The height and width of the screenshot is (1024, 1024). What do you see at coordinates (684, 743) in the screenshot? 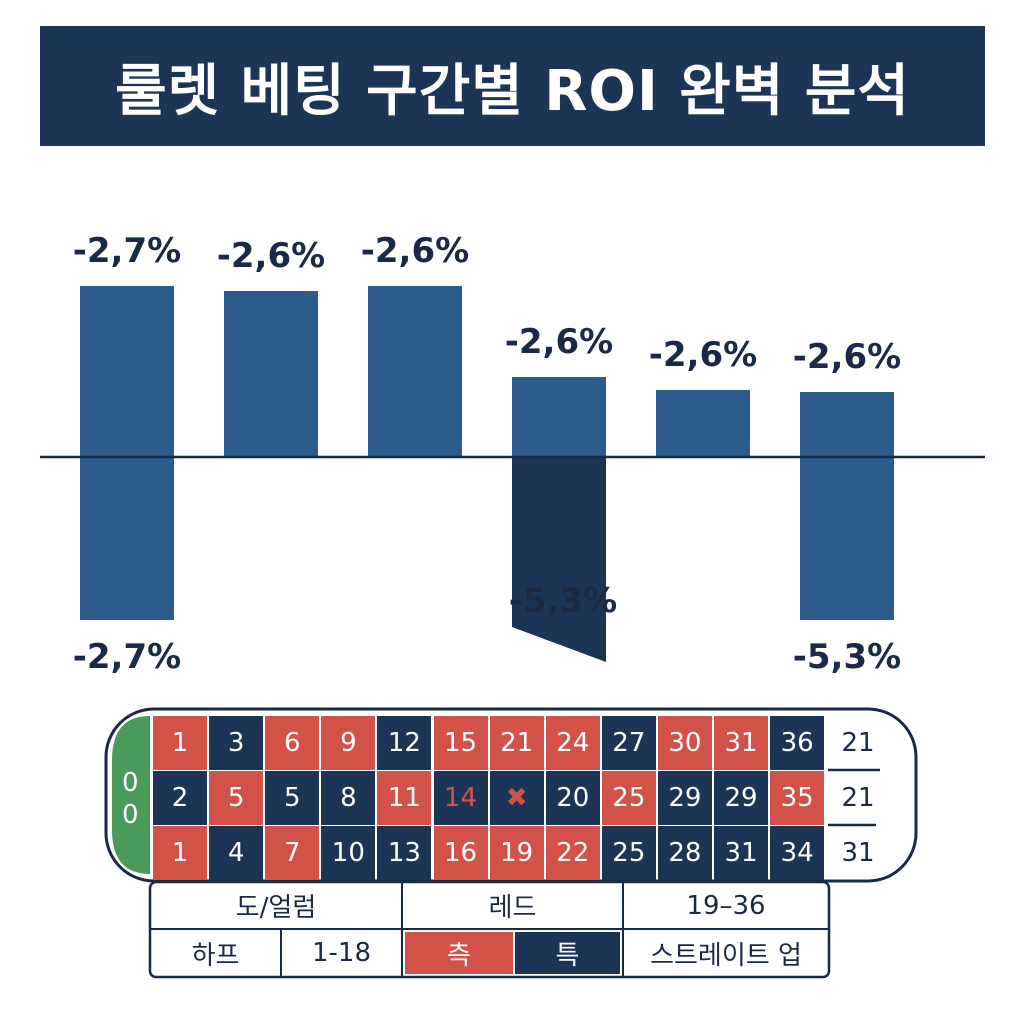
I see `number-cell: 30` at bounding box center [684, 743].